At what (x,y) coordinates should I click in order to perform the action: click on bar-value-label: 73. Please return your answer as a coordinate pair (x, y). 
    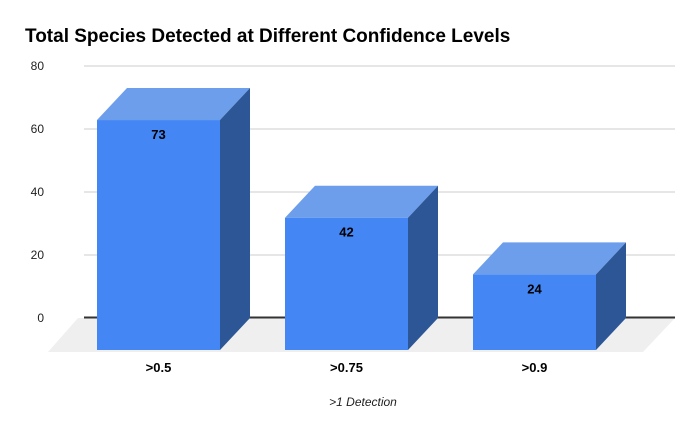
    Looking at the image, I should click on (158, 134).